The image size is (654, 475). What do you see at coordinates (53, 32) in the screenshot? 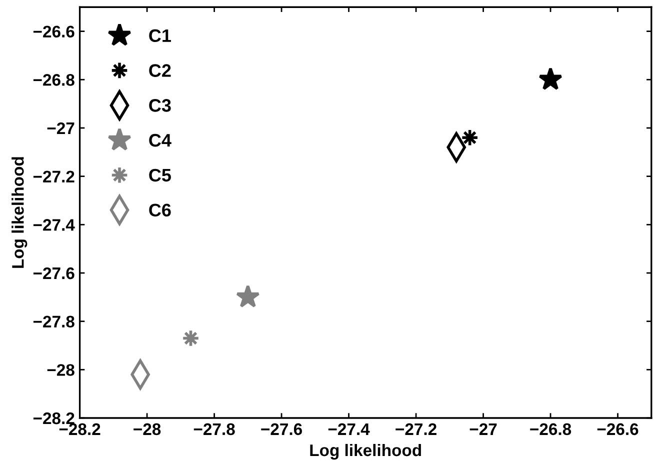
I see `y-tick-label: −26.6` at bounding box center [53, 32].